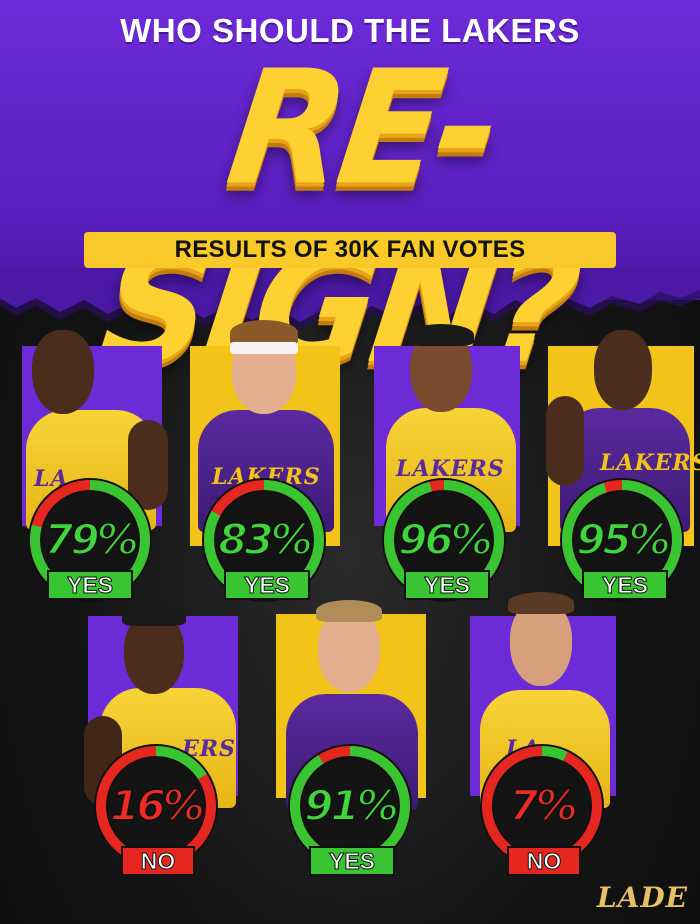 This screenshot has width=700, height=924. I want to click on player-4-arm, so click(565, 441).